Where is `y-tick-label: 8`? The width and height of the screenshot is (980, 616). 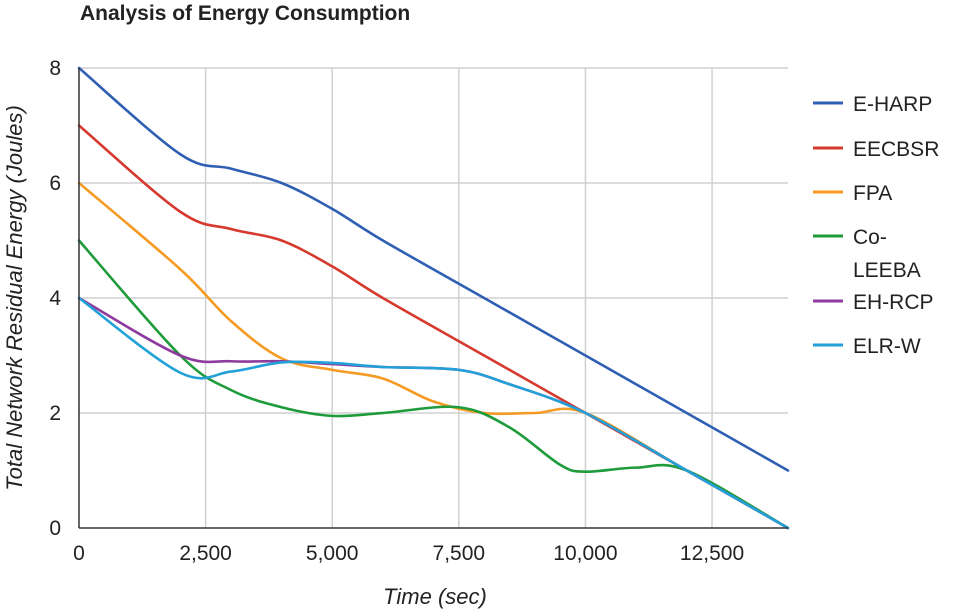 y-tick-label: 8 is located at coordinates (55, 68).